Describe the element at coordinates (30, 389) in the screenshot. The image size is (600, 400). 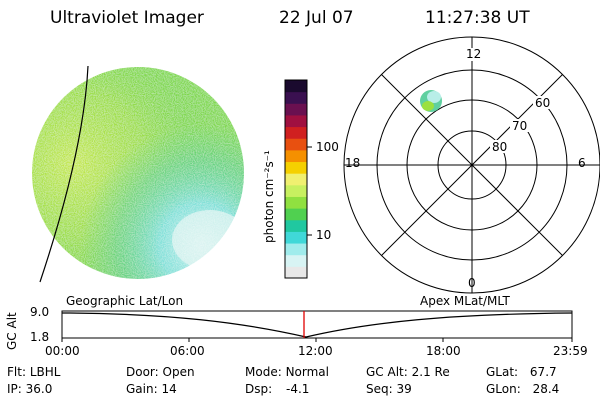
I see `status-ip: IP: 36.0` at that location.